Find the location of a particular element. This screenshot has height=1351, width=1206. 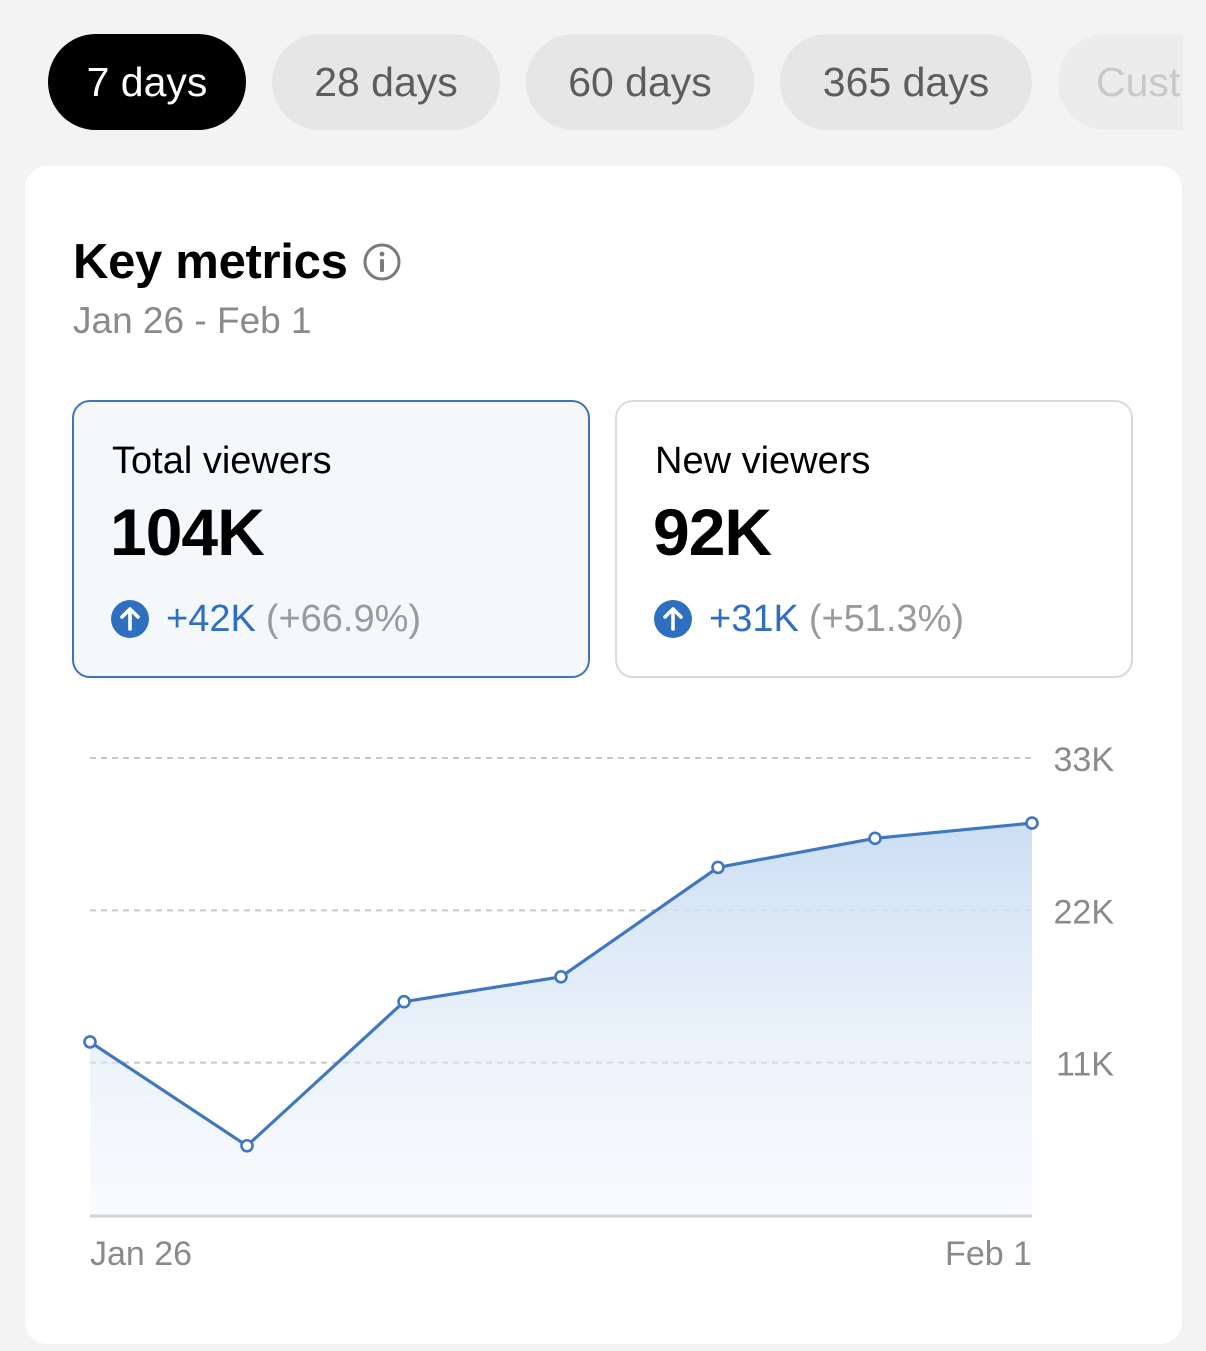

metric-delta: +31K (+51.3%) is located at coordinates (808, 619).